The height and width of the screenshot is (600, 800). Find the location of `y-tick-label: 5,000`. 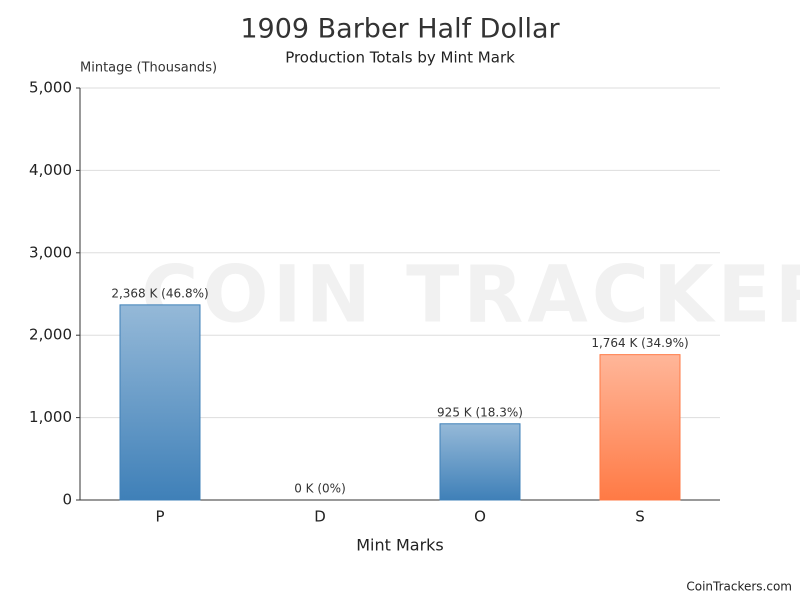

y-tick-label: 5,000 is located at coordinates (50, 88).